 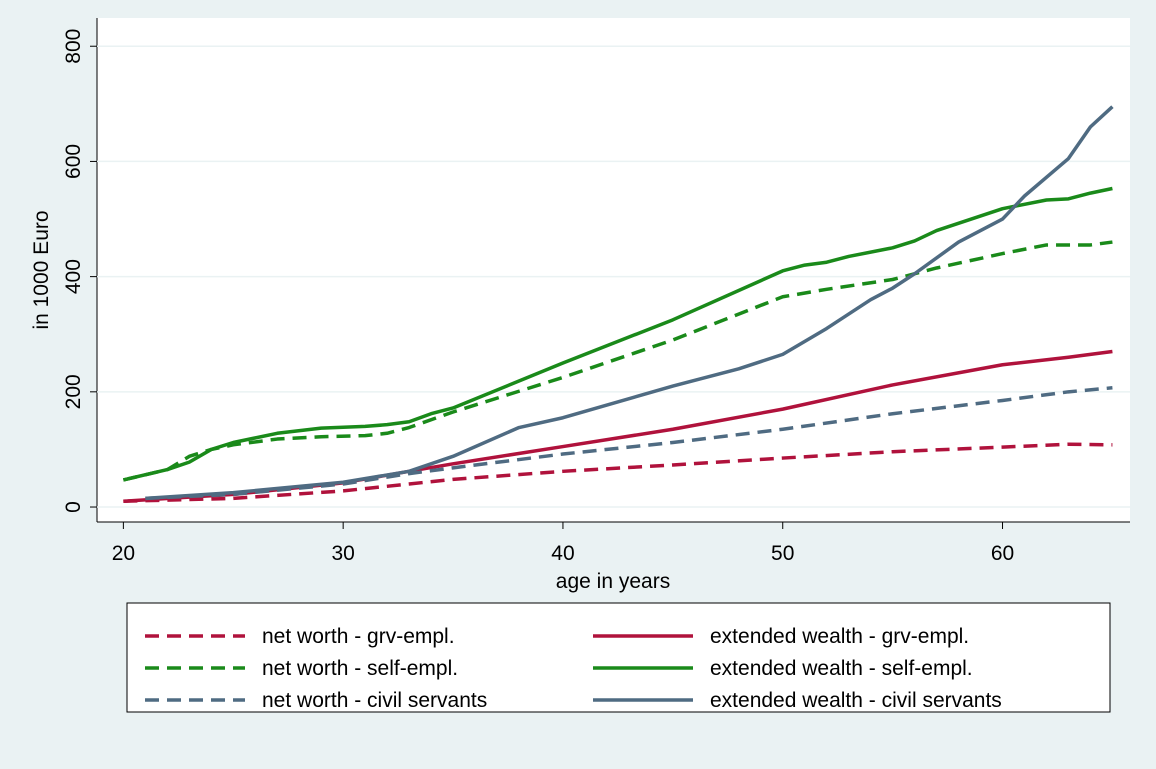 What do you see at coordinates (782, 553) in the screenshot?
I see `x-tick-label: 50` at bounding box center [782, 553].